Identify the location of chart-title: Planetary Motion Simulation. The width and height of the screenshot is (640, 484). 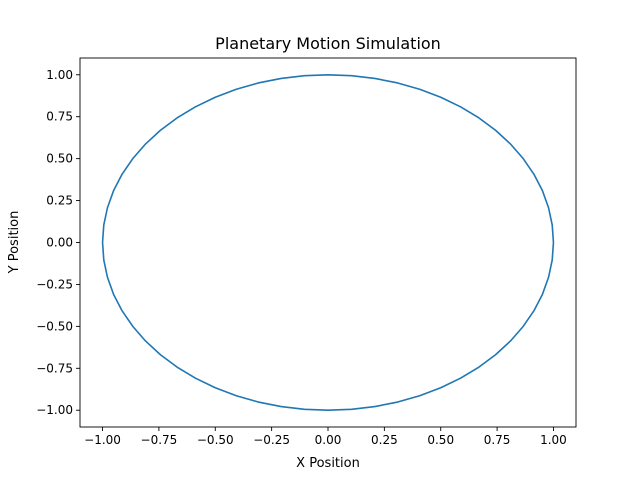
(328, 43).